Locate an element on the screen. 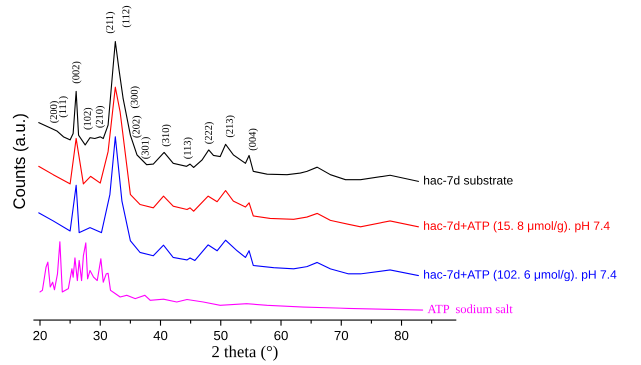  annotation: (222) is located at coordinates (209, 133).